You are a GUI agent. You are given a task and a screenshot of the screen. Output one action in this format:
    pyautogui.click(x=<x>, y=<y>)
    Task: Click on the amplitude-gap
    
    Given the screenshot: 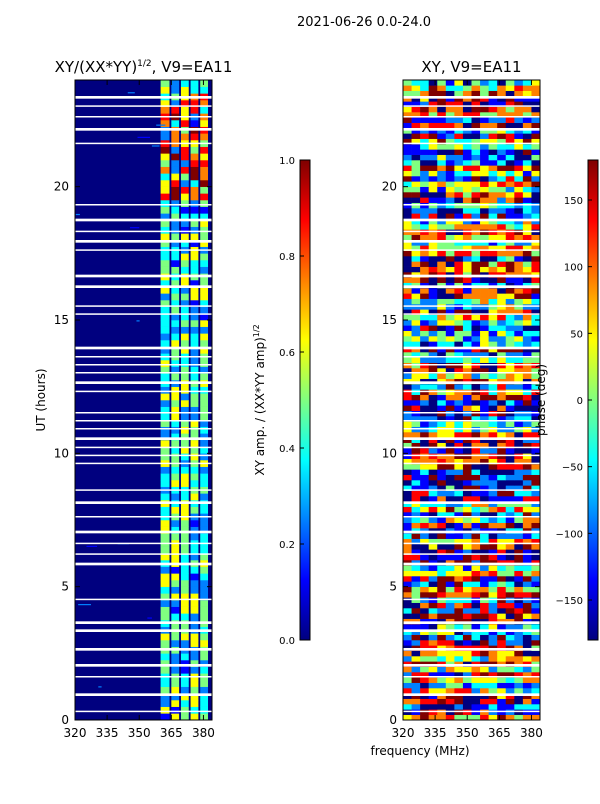 What is the action you would take?
    pyautogui.click(x=143, y=205)
    